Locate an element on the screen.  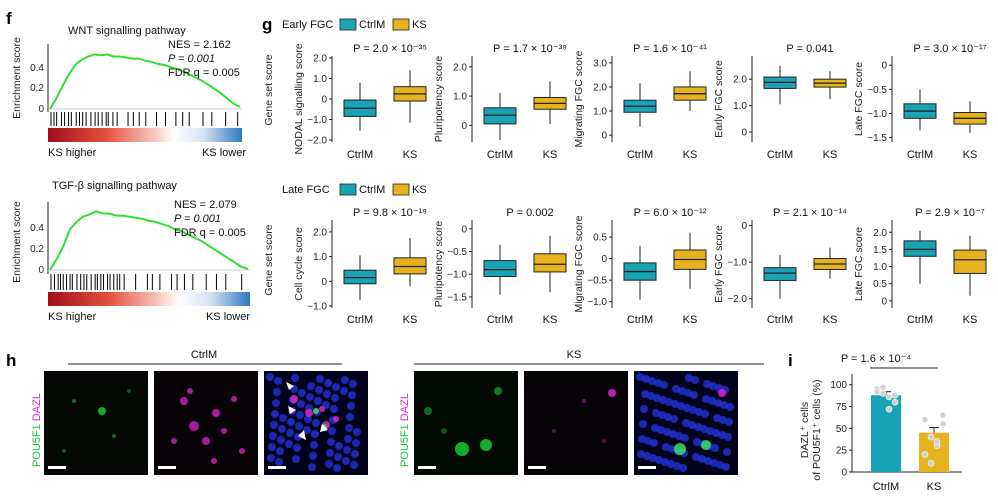
p-value-label: P = 9.8 × 10⁻¹⁹ is located at coordinates (390, 213).